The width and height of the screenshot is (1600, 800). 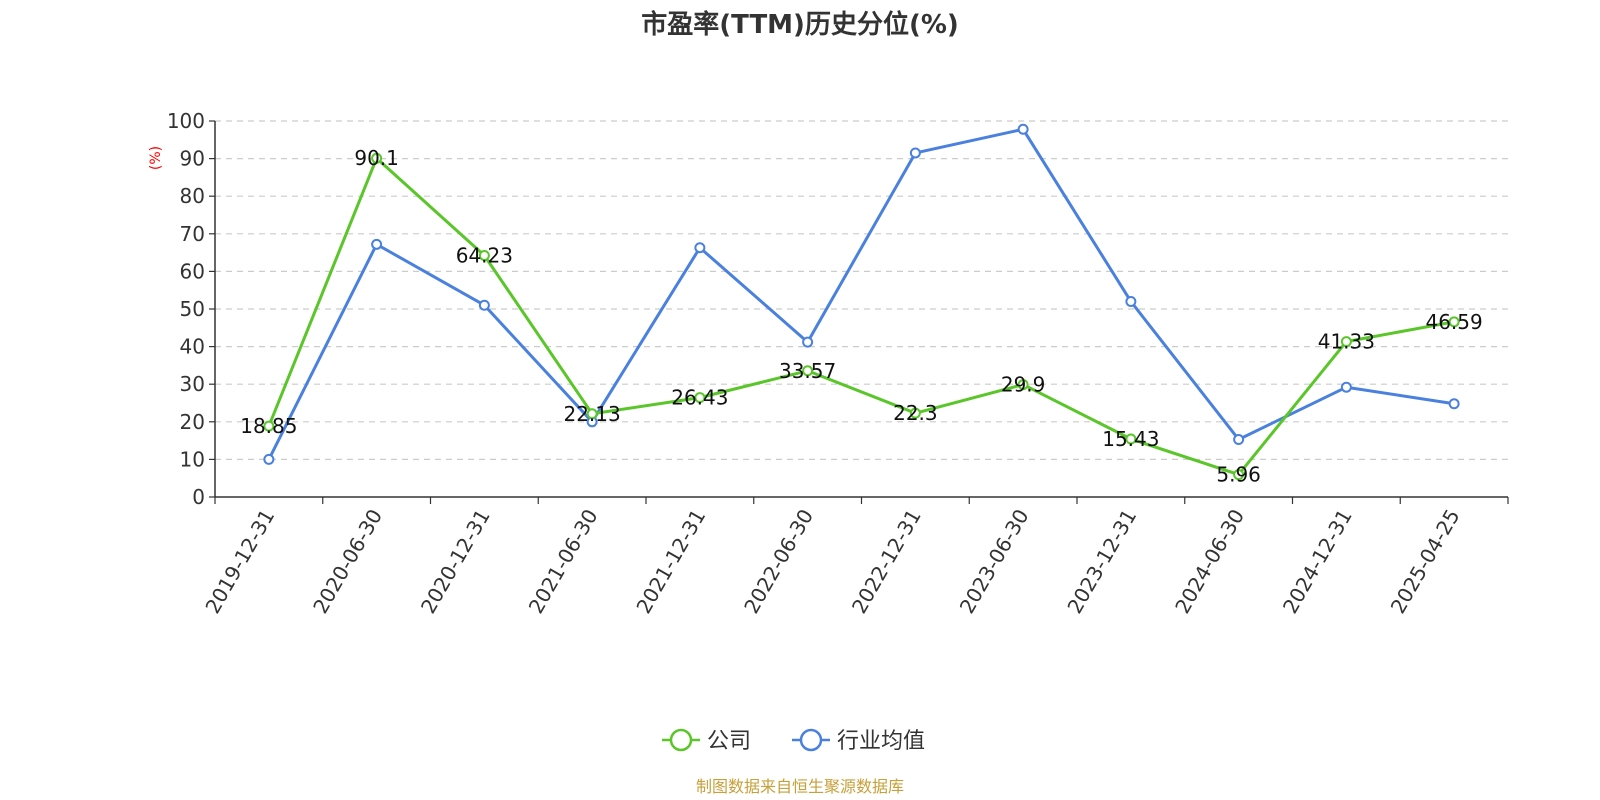 What do you see at coordinates (563, 561) in the screenshot?
I see `x-tick-label: 2021-06-30` at bounding box center [563, 561].